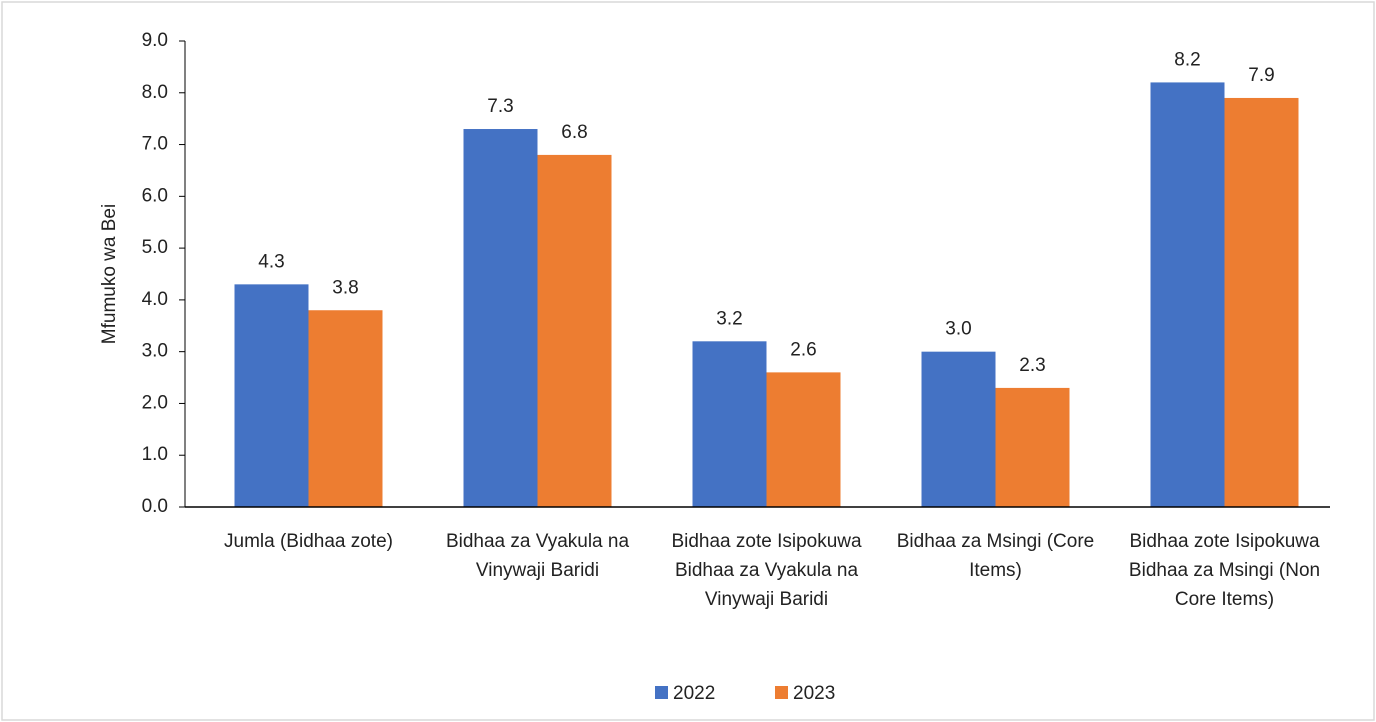 The width and height of the screenshot is (1376, 722). Describe the element at coordinates (537, 556) in the screenshot. I see `x-tick-label: Bidhaa za Vyakula na Vinywaji Baridi` at that location.